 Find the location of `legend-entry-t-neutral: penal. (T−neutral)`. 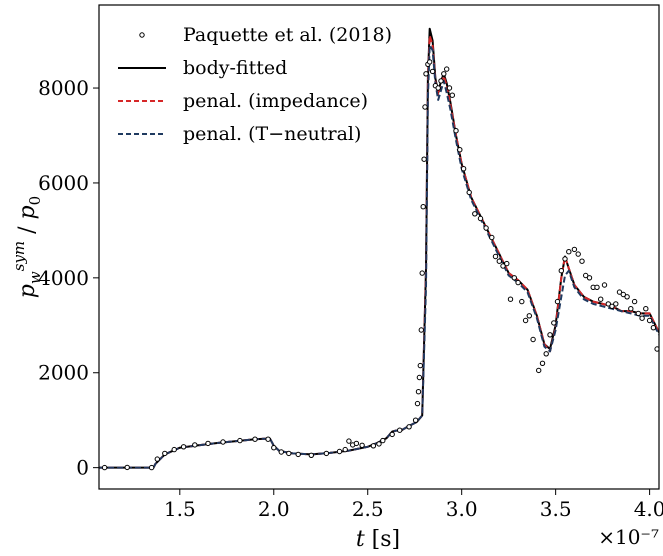

legend-entry-t-neutral: penal. (T−neutral) is located at coordinates (239, 134).